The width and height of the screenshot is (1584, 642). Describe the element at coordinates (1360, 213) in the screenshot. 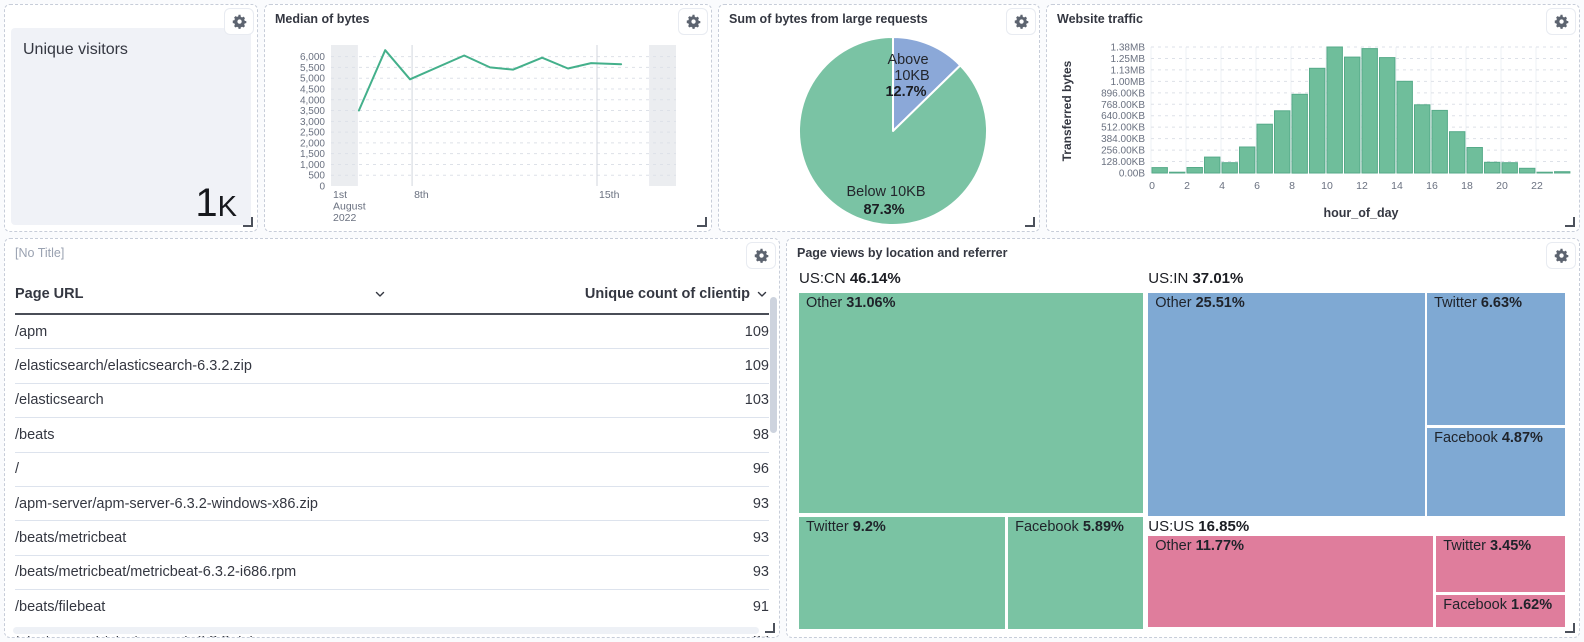

I see `svg-text: hour_of_day` at that location.